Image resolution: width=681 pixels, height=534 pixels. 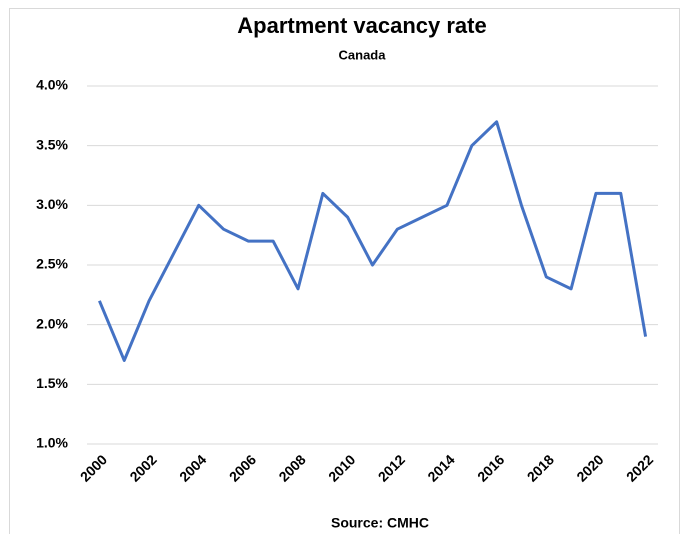 I want to click on chart-title: Apartment vacancy rate, so click(x=361, y=25).